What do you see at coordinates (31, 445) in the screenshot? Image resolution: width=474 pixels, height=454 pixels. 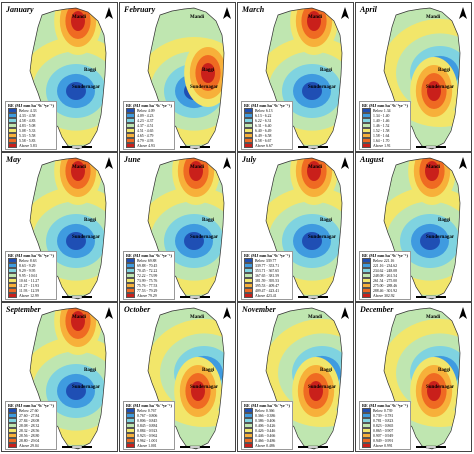 I see `legend-item: Above 29.04` at bounding box center [31, 445].